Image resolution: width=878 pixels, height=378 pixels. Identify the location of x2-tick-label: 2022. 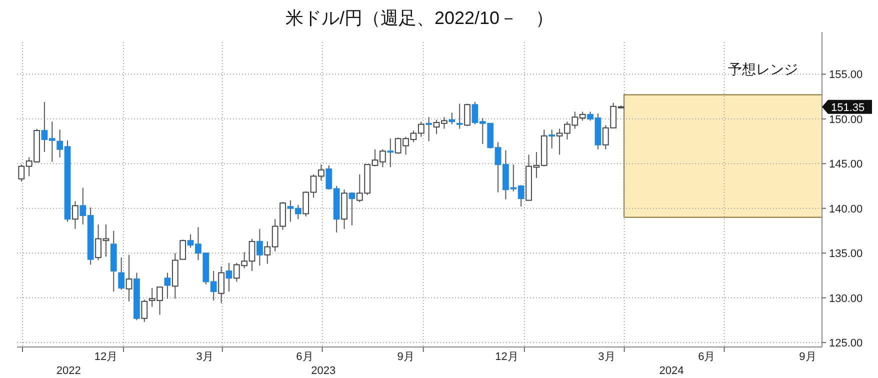
(68, 371).